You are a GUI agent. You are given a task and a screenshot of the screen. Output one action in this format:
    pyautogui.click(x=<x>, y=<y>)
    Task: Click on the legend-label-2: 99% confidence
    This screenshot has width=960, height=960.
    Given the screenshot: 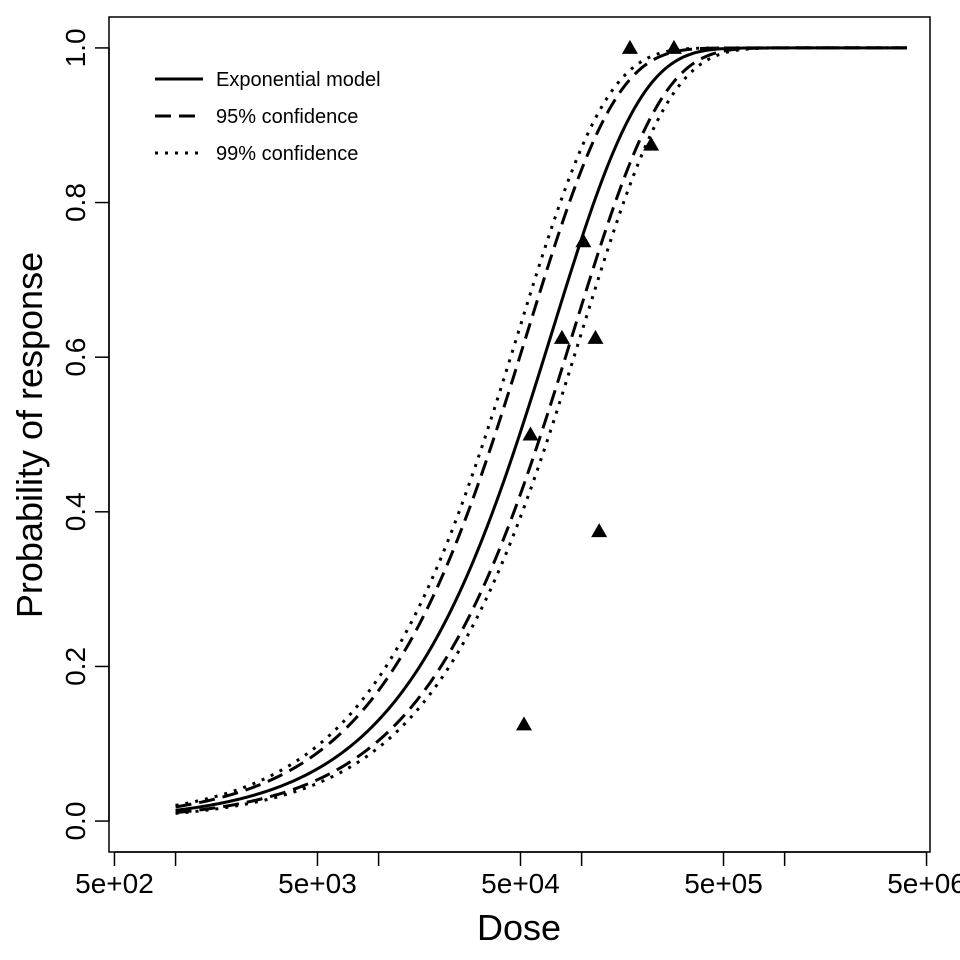 What is the action you would take?
    pyautogui.click(x=287, y=154)
    